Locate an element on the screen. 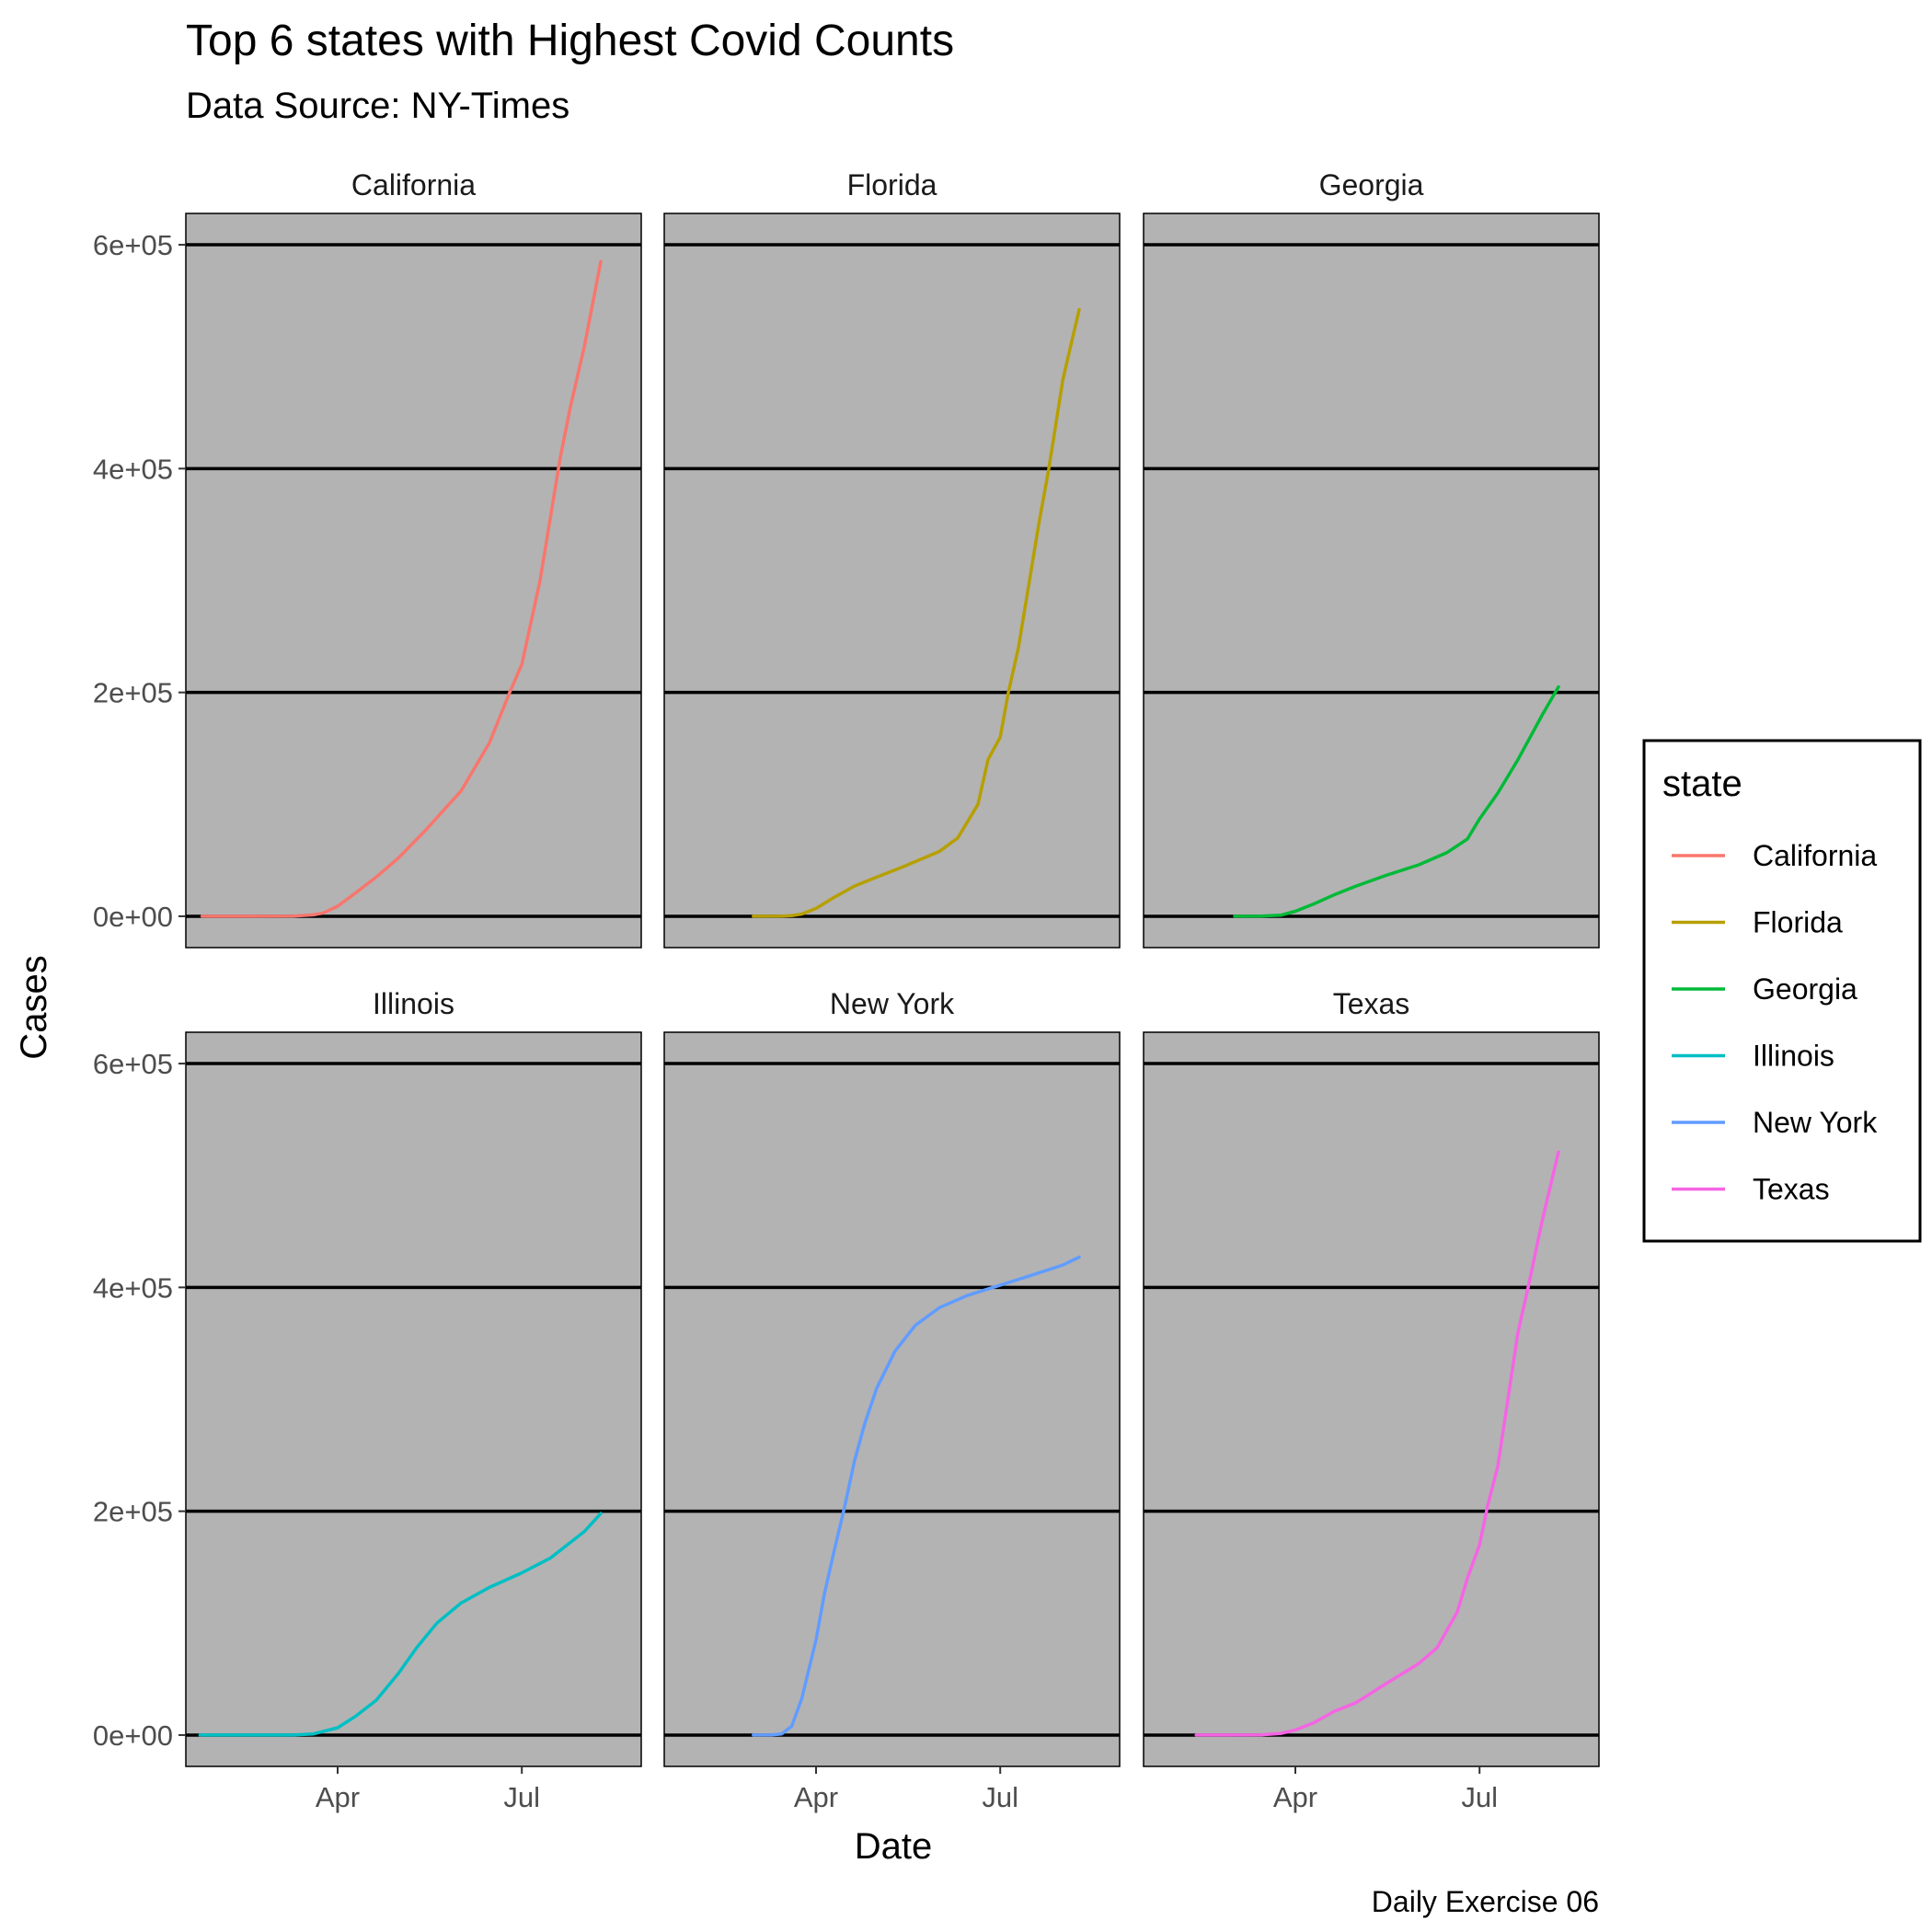  facet-strip-label: New York is located at coordinates (892, 1003).